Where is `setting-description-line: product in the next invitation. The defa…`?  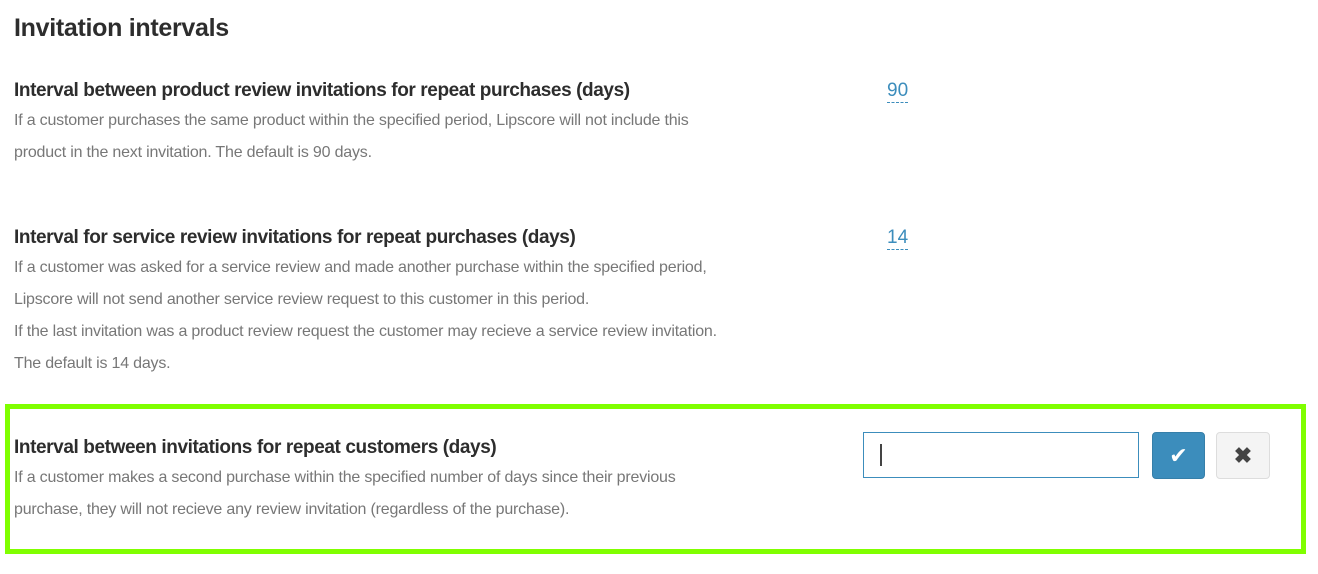
setting-description-line: product in the next invitation. The defa… is located at coordinates (193, 152).